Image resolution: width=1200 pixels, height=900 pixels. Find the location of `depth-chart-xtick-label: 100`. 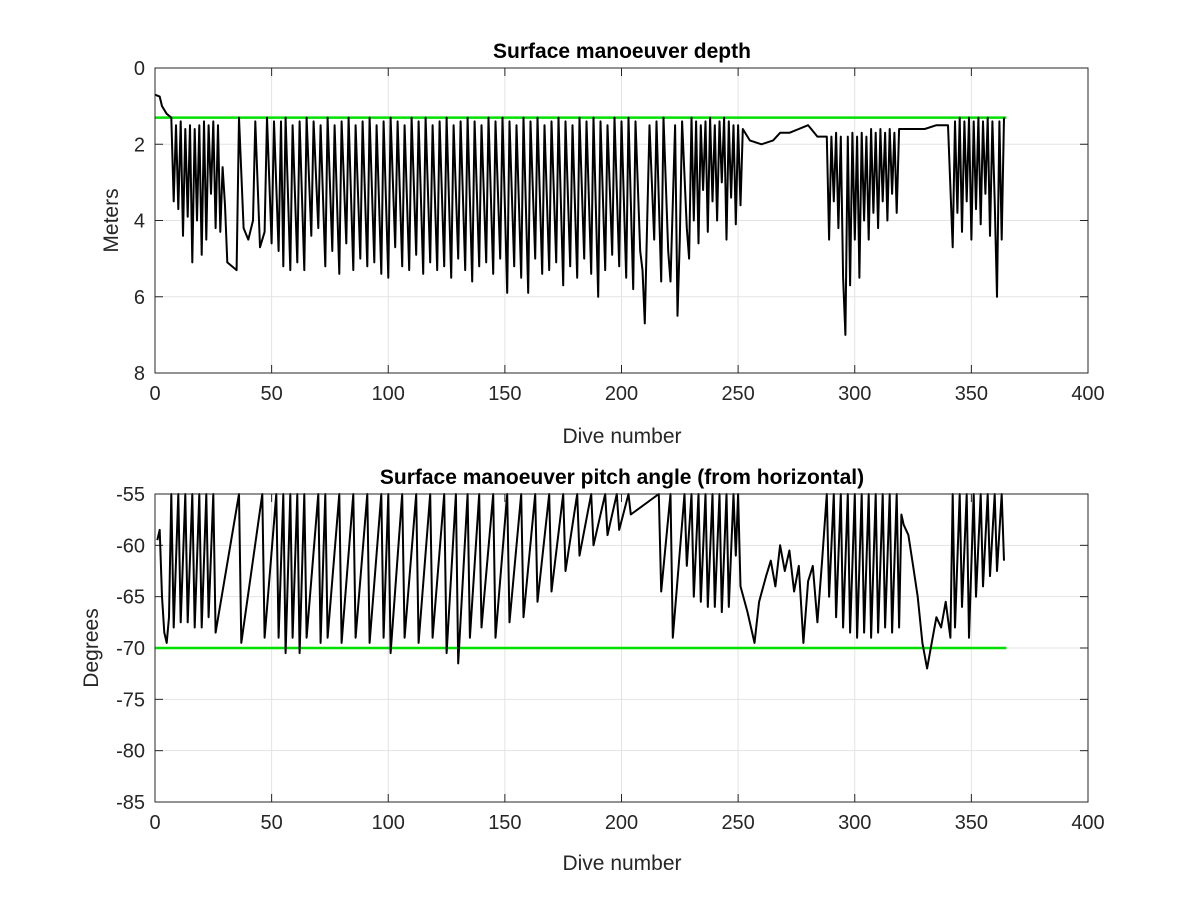

depth-chart-xtick-label: 100 is located at coordinates (388, 394).